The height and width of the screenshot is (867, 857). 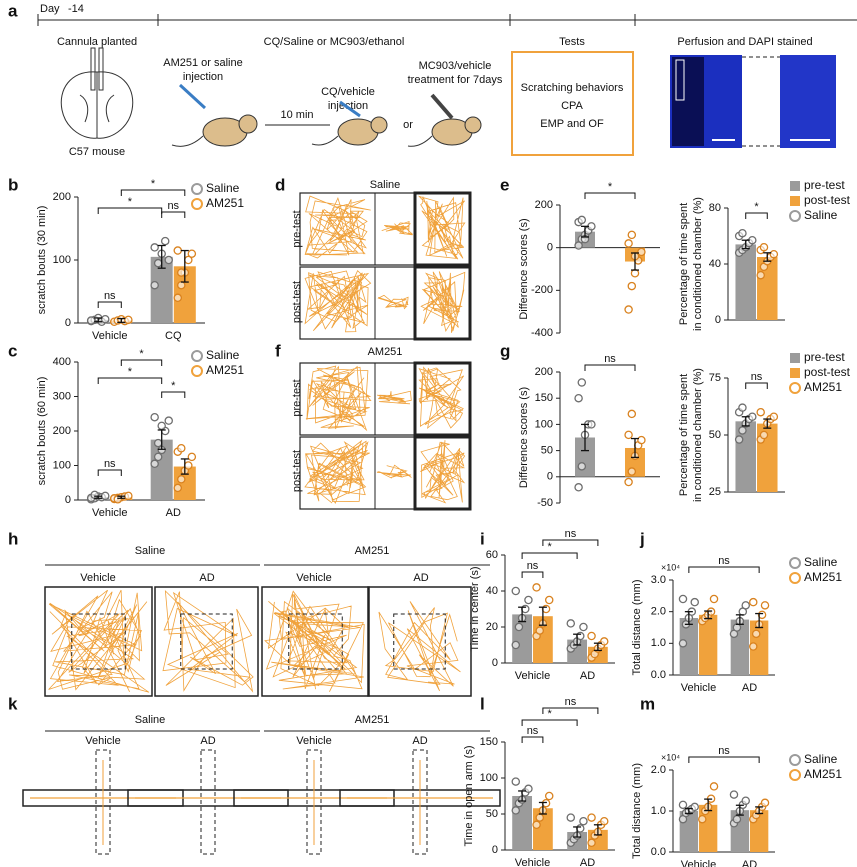 I want to click on test-text: Scratching behaviors, so click(x=572, y=88).